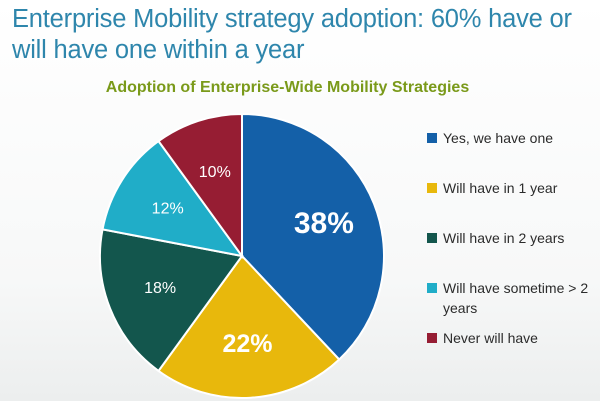  What do you see at coordinates (168, 208) in the screenshot?
I see `pie-label-3: 12%` at bounding box center [168, 208].